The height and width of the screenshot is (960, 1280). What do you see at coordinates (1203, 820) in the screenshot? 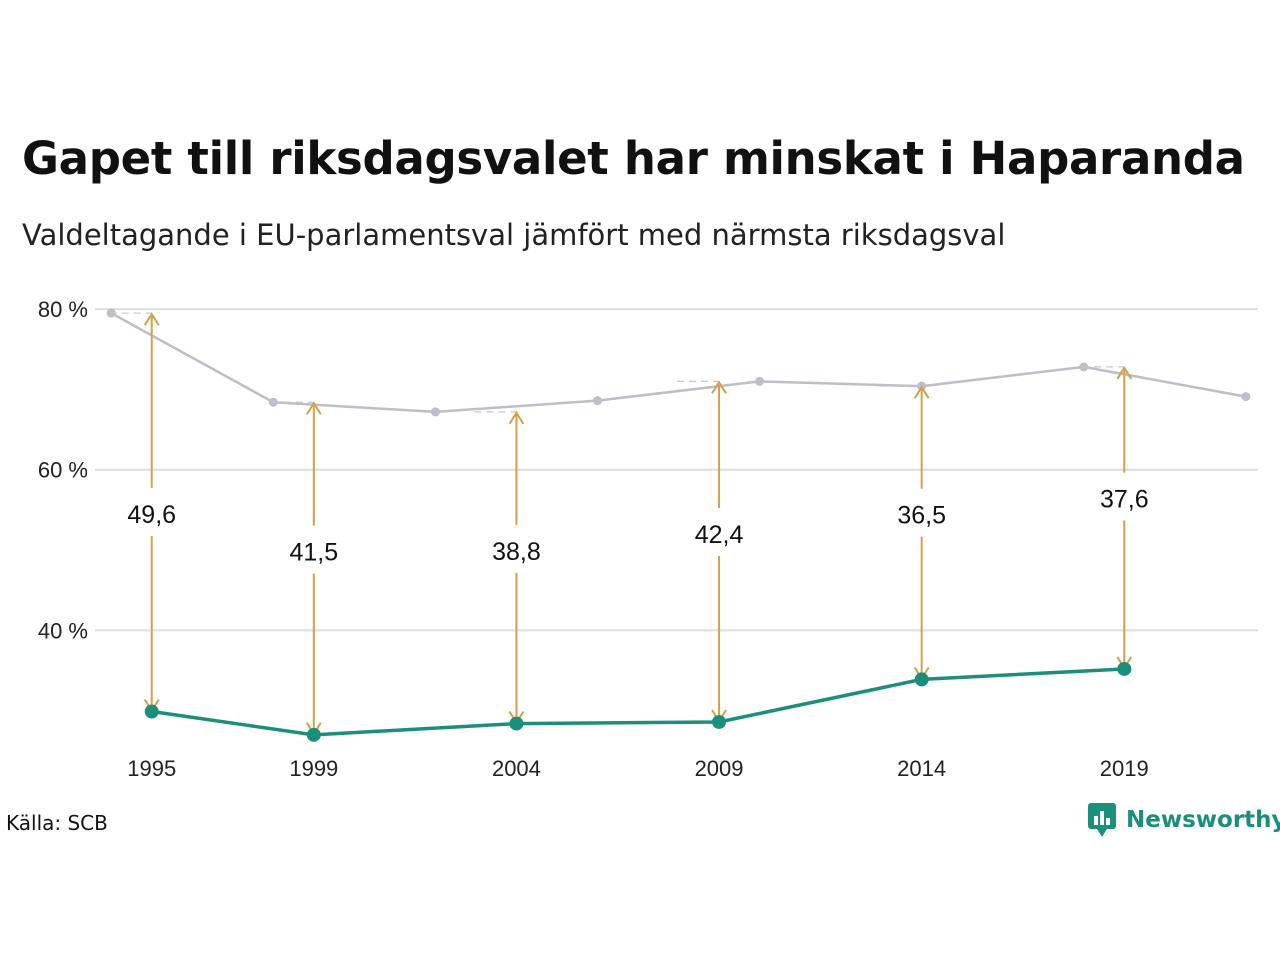
I see `brand-name: Newsworthy` at bounding box center [1203, 820].